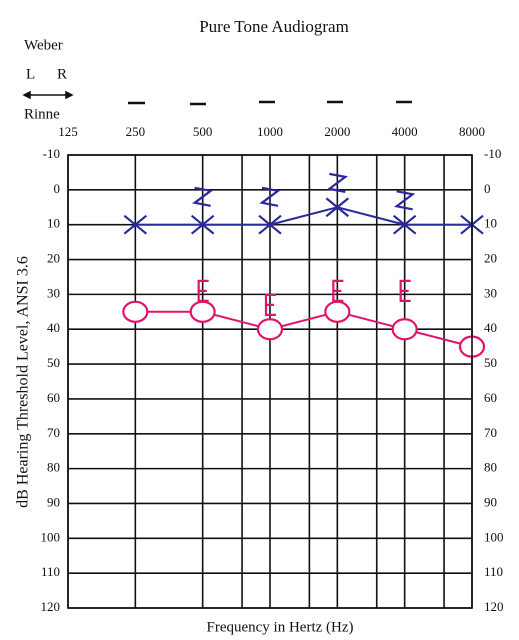 The height and width of the screenshot is (640, 519). Describe the element at coordinates (490, 327) in the screenshot. I see `y-tick-label-right: 40` at that location.